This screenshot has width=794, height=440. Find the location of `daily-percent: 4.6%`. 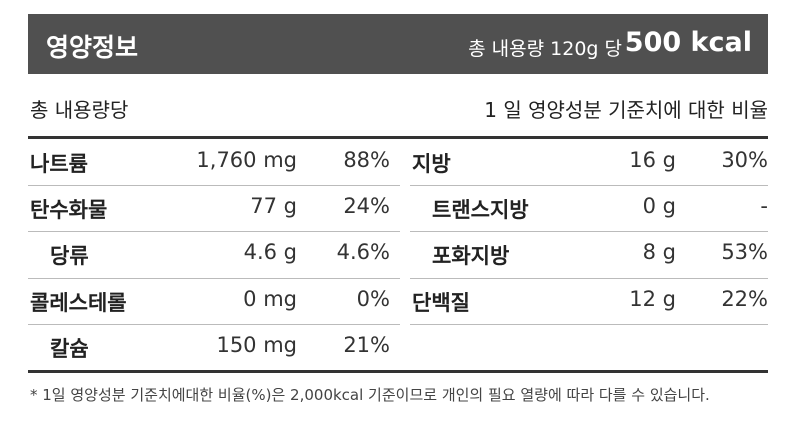

daily-percent: 4.6% is located at coordinates (363, 252).